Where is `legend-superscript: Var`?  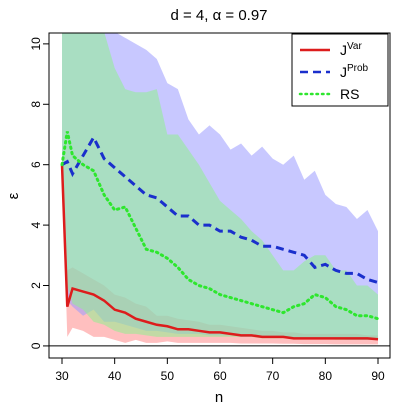 legend-superscript: Var is located at coordinates (354, 46).